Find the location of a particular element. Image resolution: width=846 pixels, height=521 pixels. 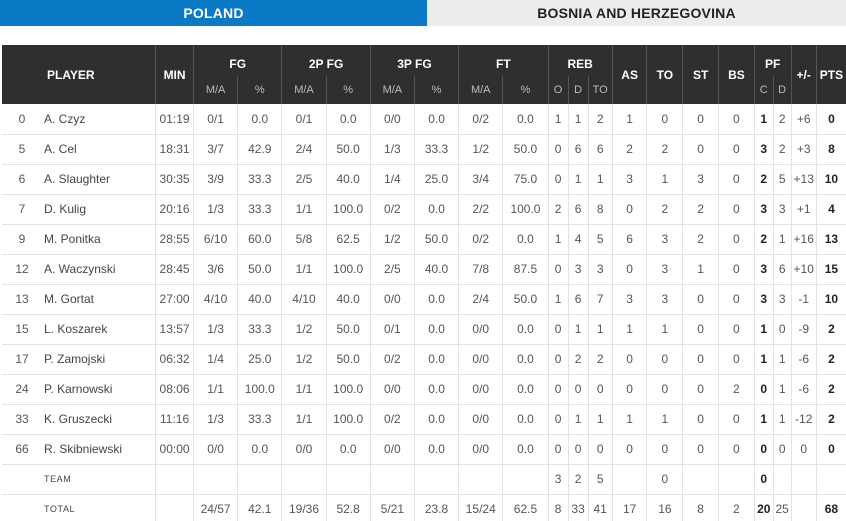

points: 2 is located at coordinates (830, 389).